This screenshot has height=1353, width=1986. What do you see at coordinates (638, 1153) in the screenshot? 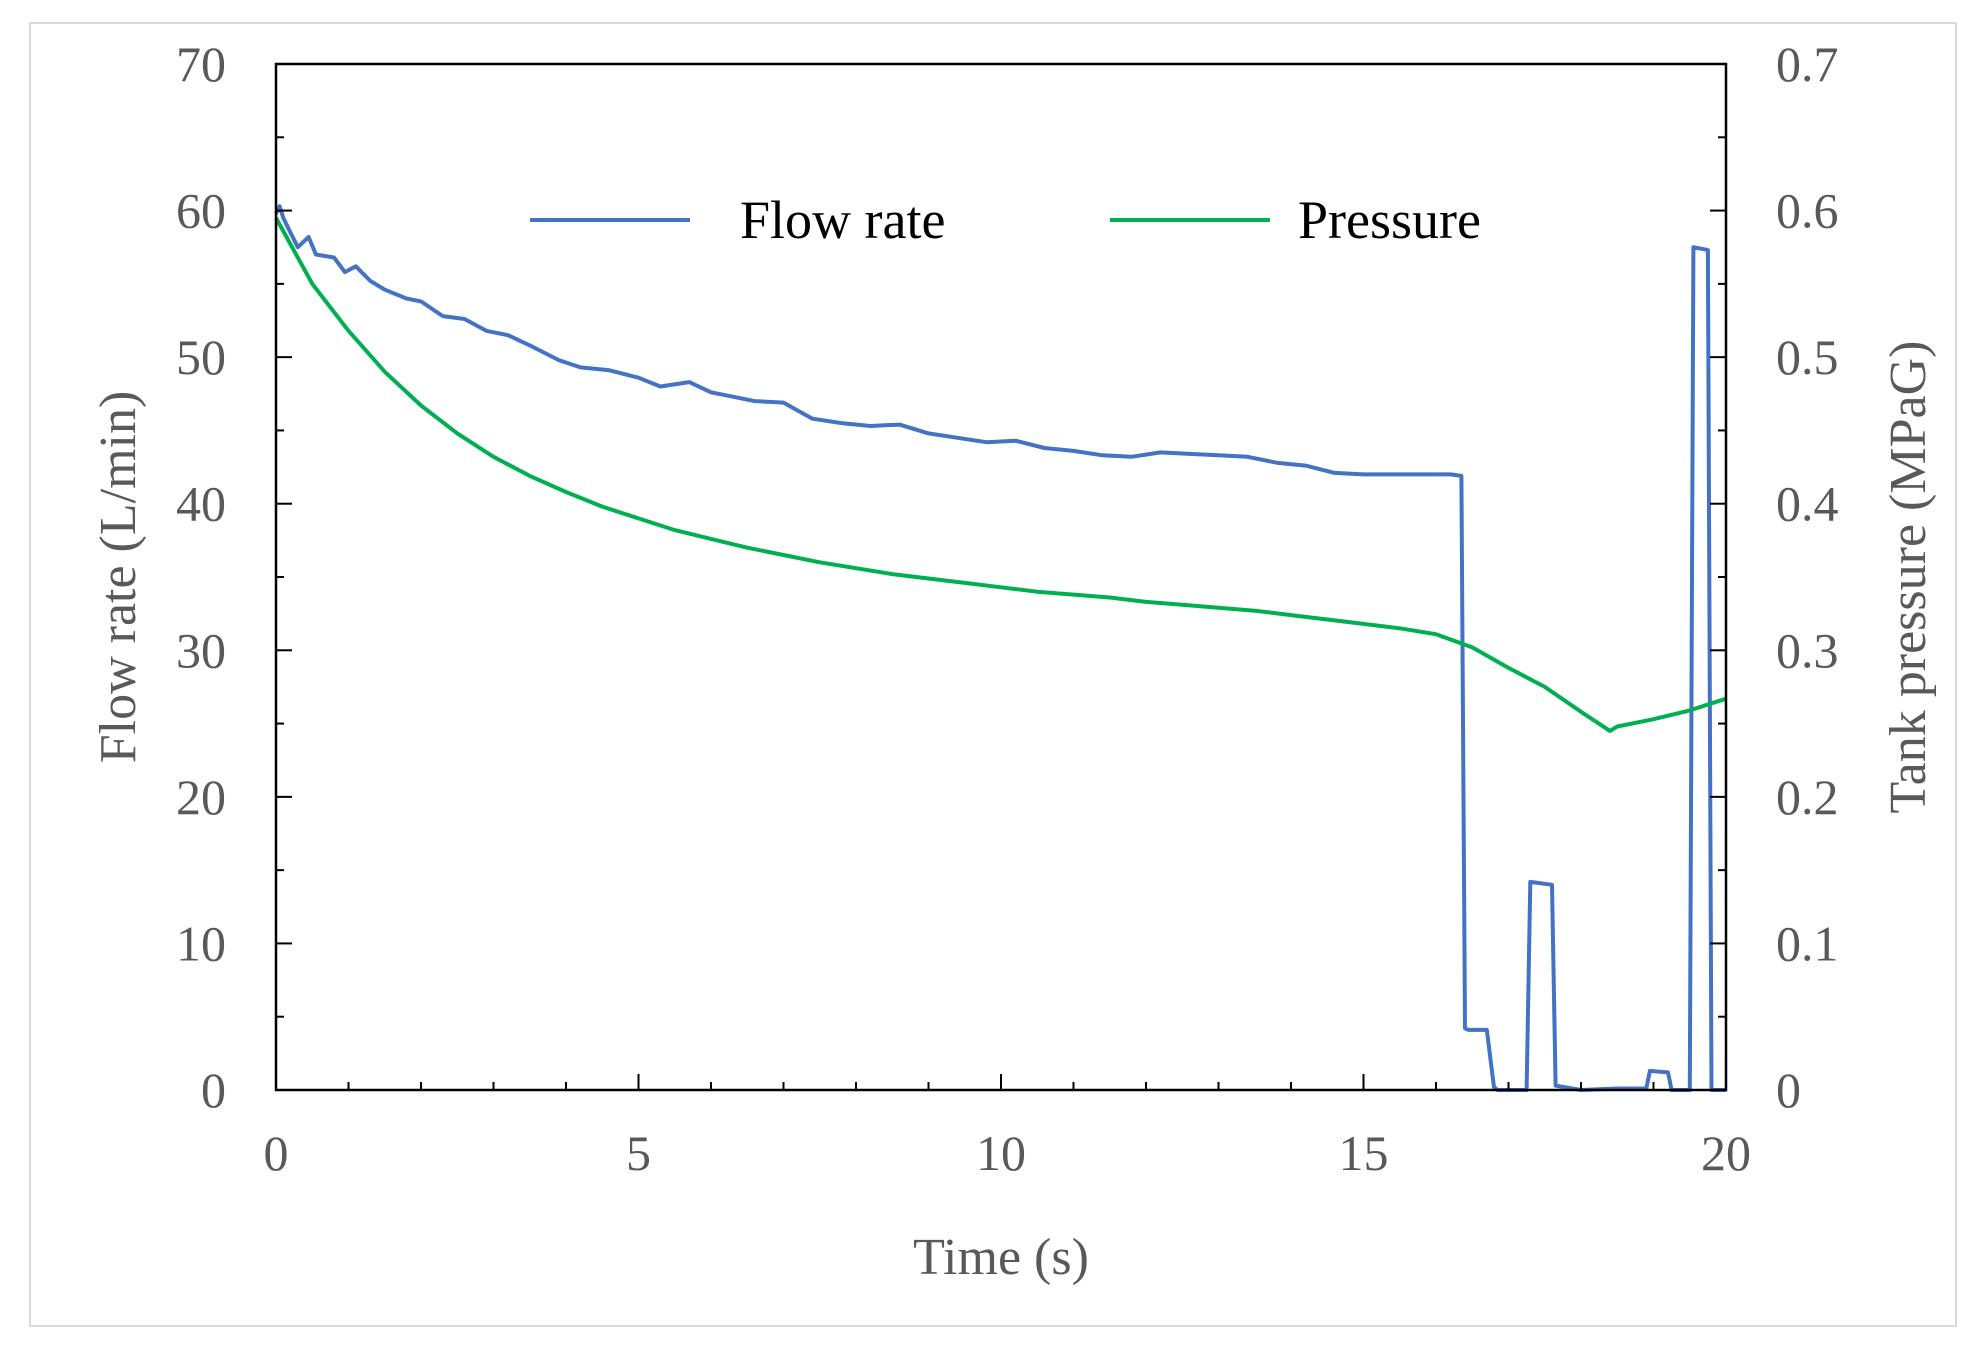
I see `x-tick-label: 5` at bounding box center [638, 1153].